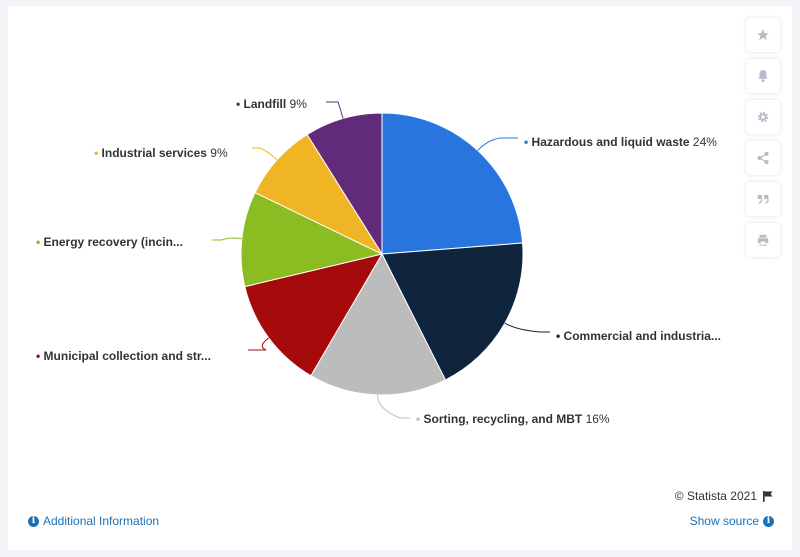  I want to click on gear-icon, so click(763, 117).